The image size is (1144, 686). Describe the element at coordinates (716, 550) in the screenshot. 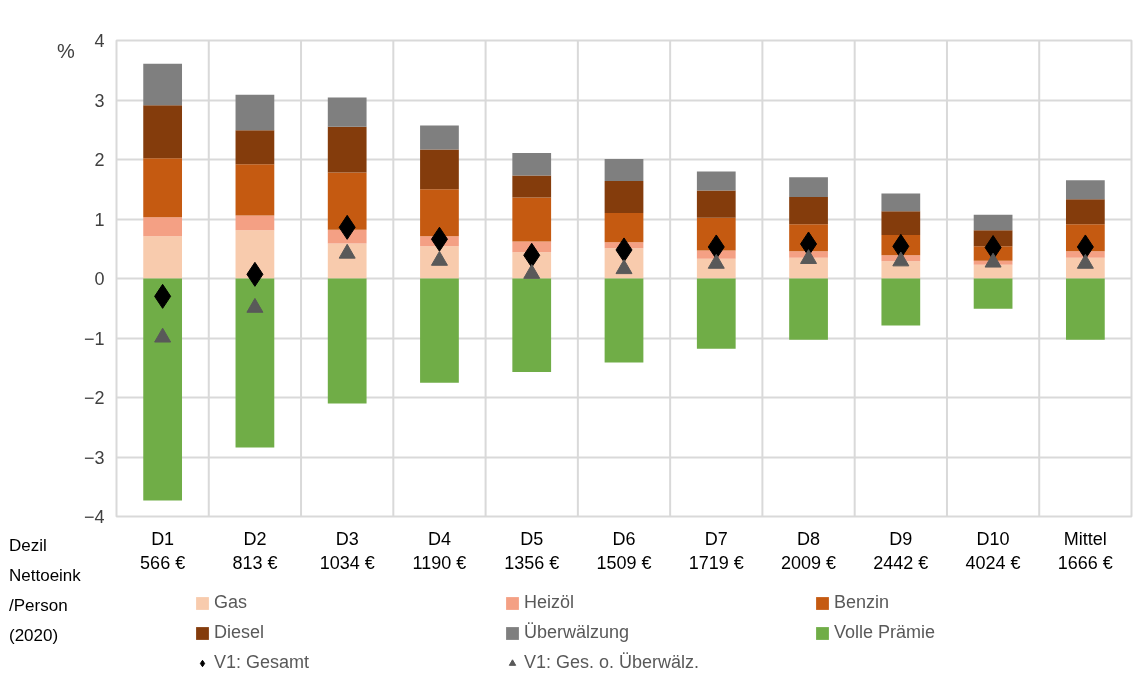

I see `x-tick-label: D7 1719 €` at that location.